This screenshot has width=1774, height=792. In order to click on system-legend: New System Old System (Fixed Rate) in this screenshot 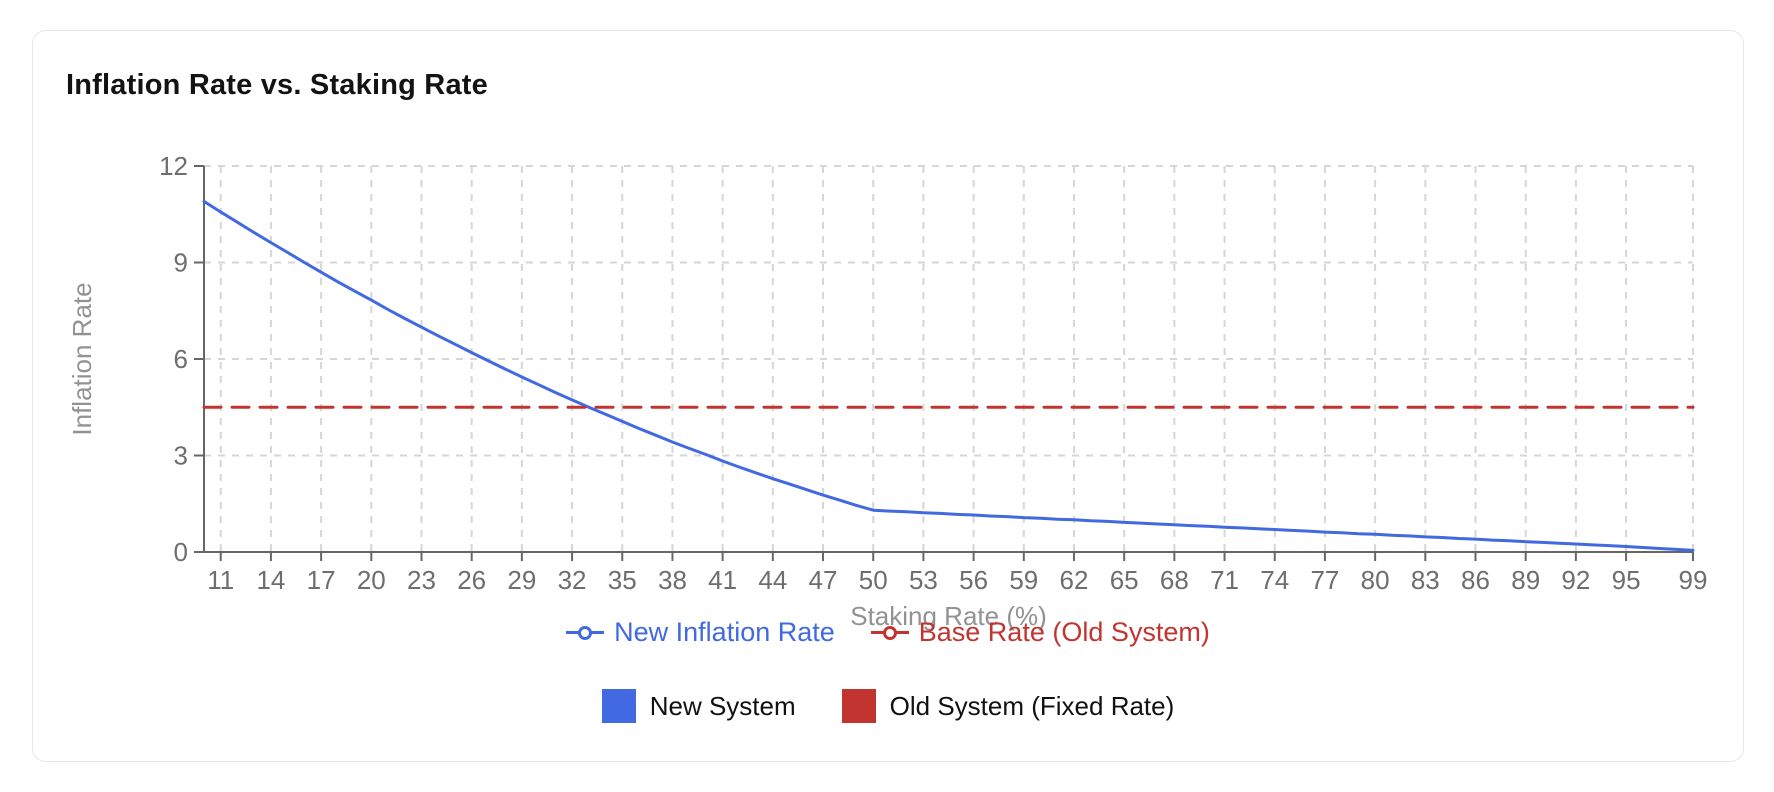, I will do `click(888, 706)`.